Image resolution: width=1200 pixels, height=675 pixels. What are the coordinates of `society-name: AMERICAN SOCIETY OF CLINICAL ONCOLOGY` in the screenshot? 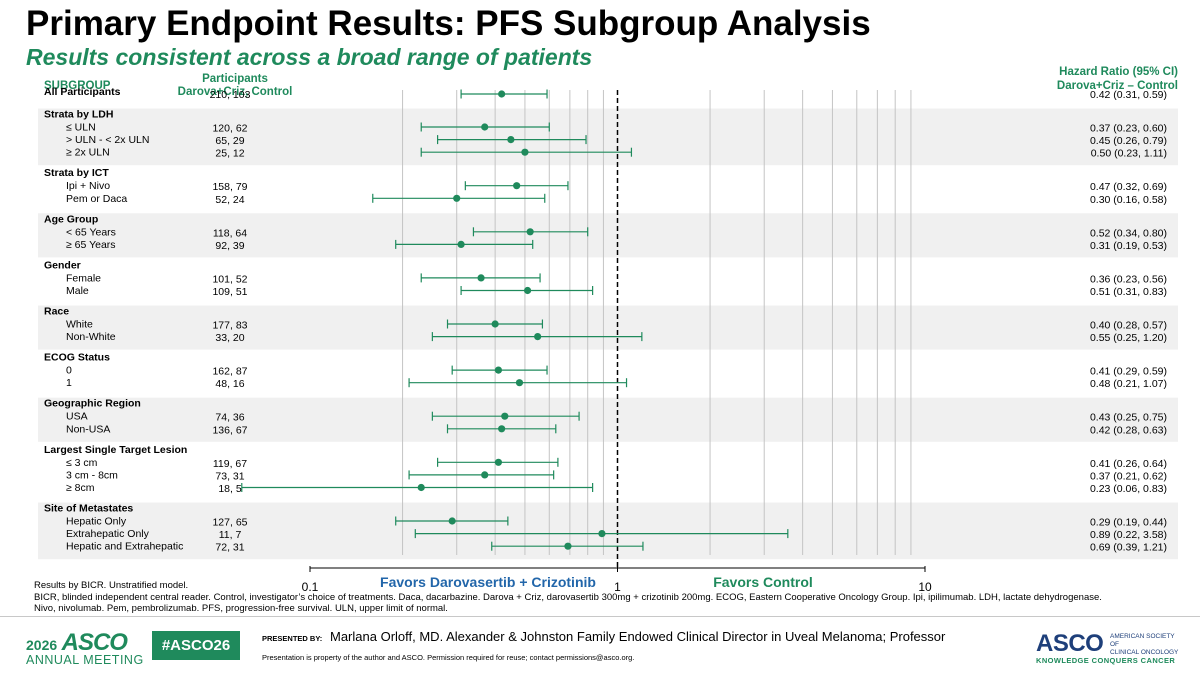 It's located at (1145, 645).